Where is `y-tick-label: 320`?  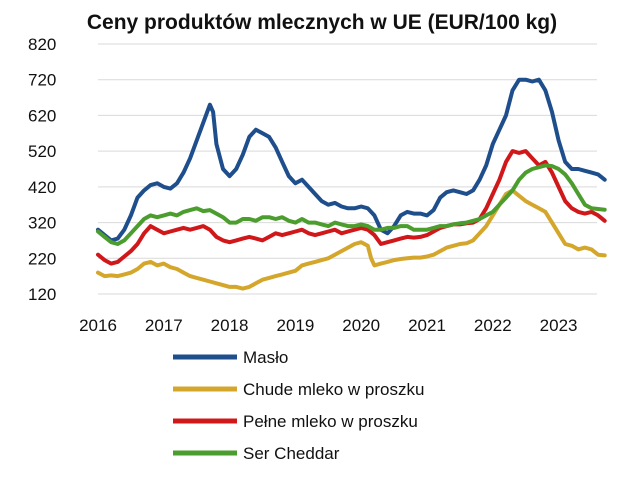
y-tick-label: 320 is located at coordinates (42, 223).